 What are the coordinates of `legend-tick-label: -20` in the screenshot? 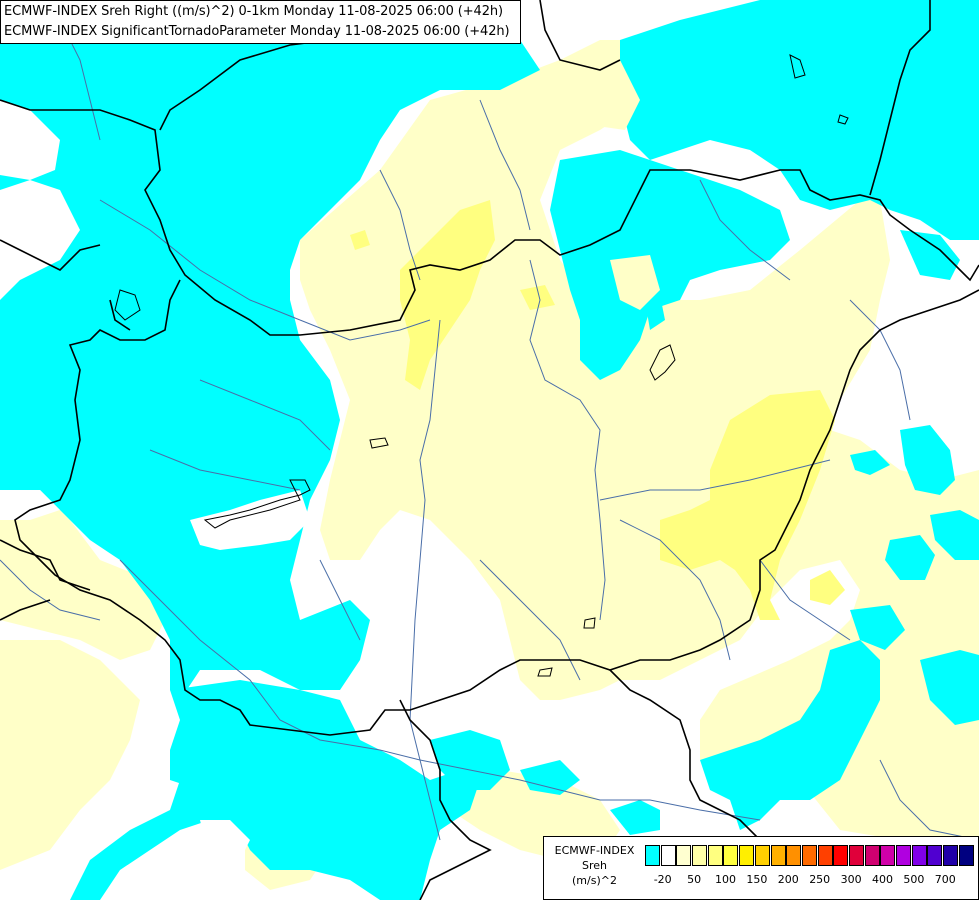 It's located at (662, 879).